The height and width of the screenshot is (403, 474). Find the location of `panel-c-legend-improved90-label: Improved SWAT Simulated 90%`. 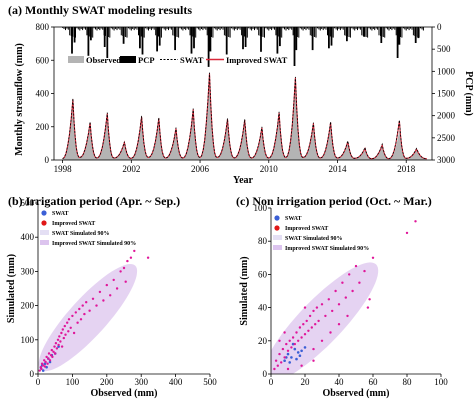

panel-c-legend-improved90-label: Improved SWAT Simulated 90% is located at coordinates (327, 249).